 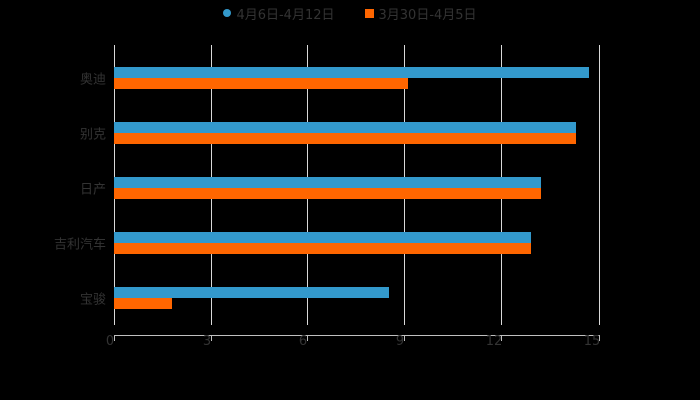 What do you see at coordinates (285, 15) in the screenshot?
I see `legend-label: 4月6日-4月12日` at bounding box center [285, 15].